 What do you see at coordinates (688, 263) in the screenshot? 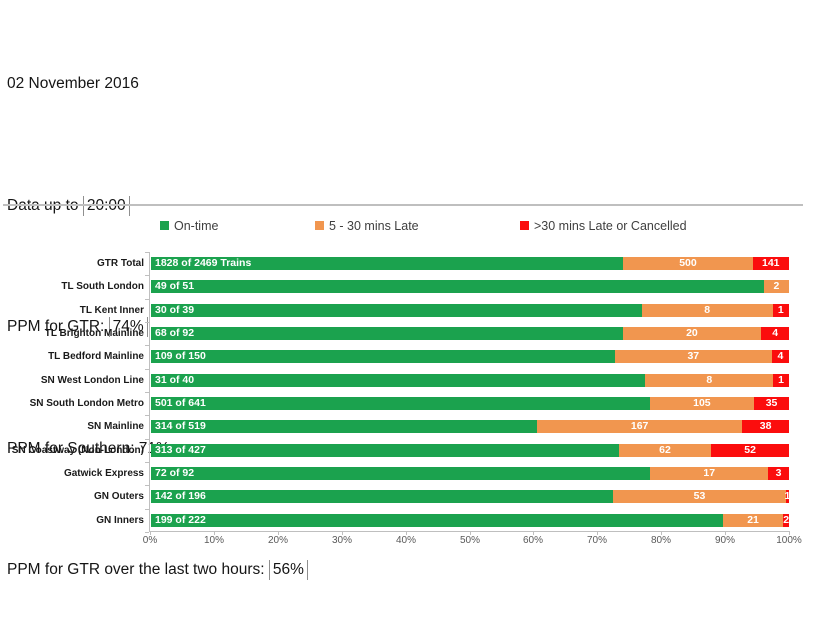
I see `bar-segment-late: 500` at bounding box center [688, 263].